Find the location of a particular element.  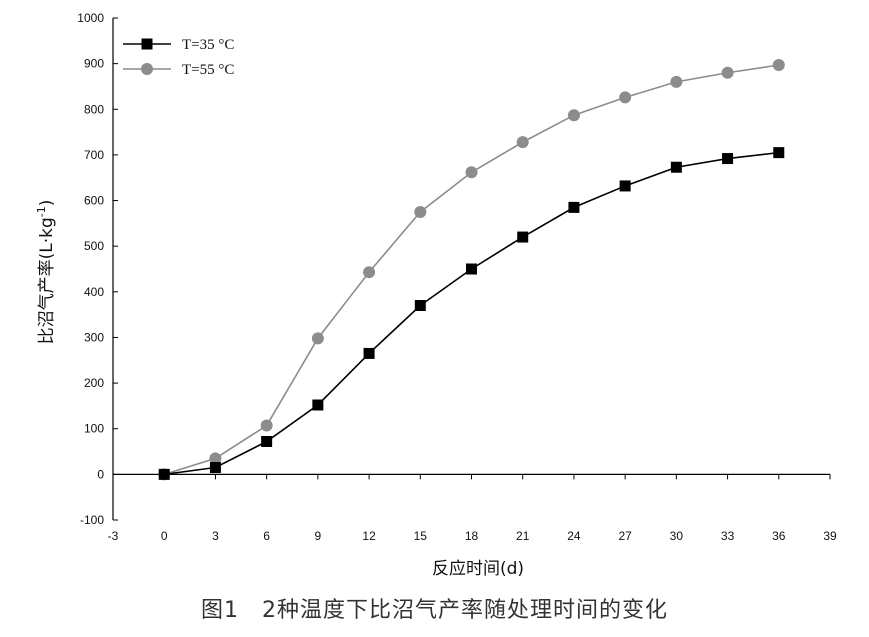

y-axis-title-sup: -1 is located at coordinates (41, 211).